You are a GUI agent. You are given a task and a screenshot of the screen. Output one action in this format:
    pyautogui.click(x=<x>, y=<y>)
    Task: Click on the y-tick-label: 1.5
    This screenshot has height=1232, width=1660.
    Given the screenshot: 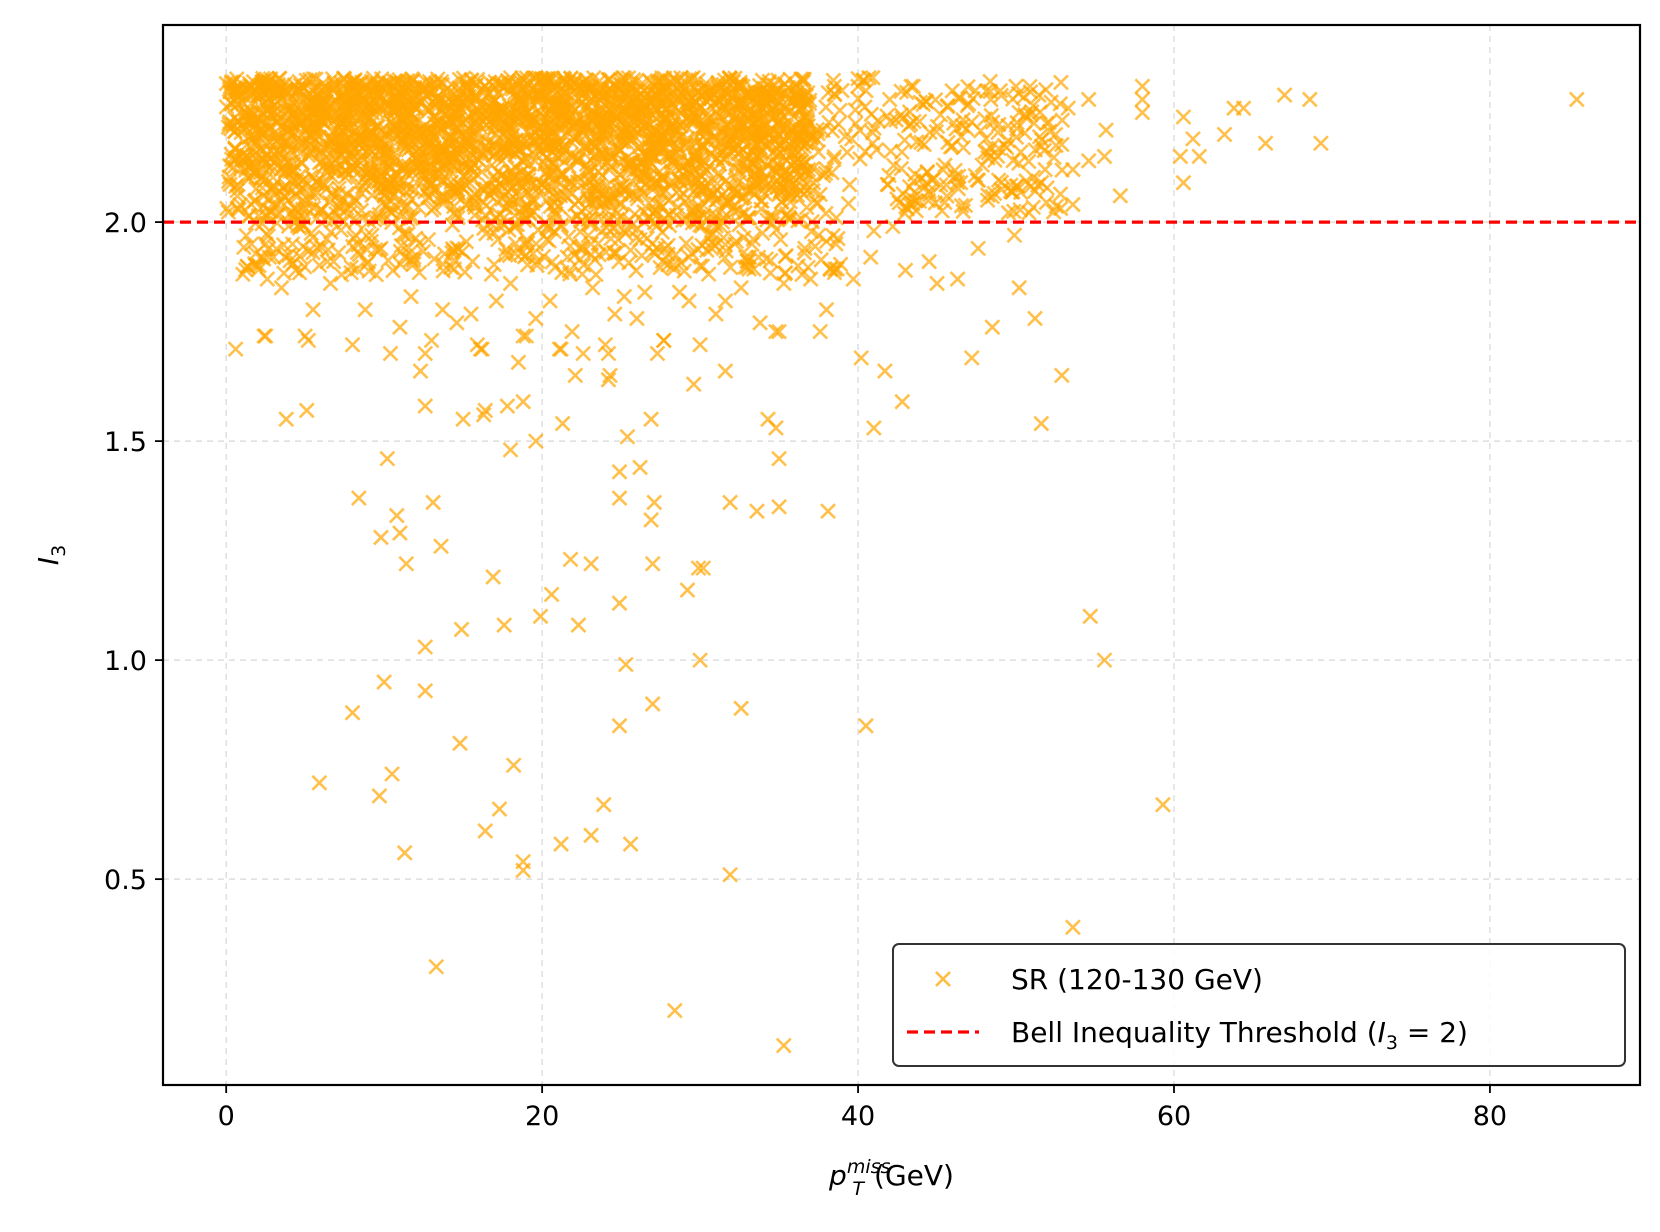 What is the action you would take?
    pyautogui.click(x=125, y=442)
    